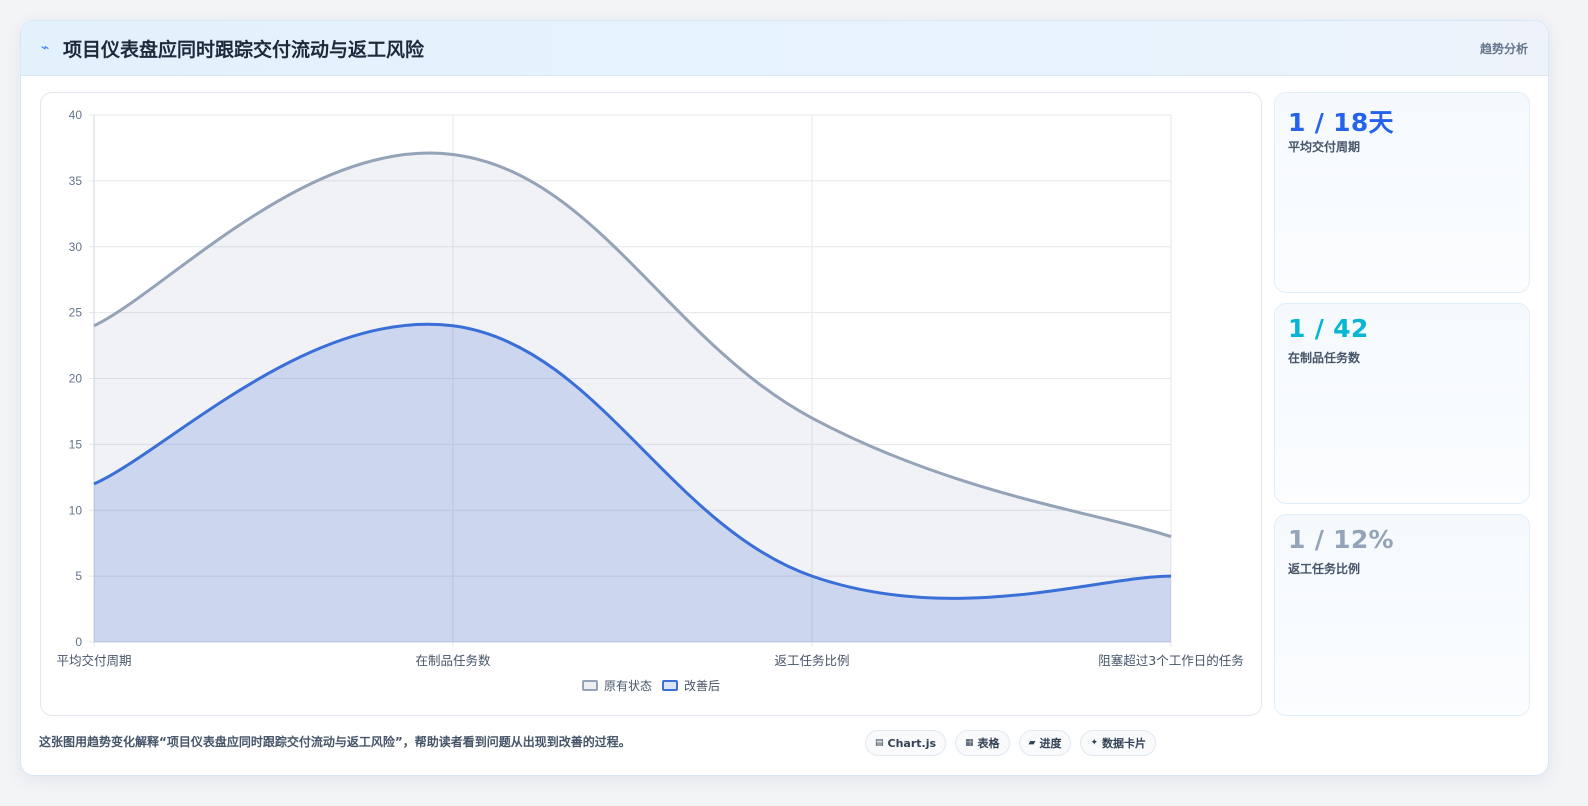 This screenshot has width=1588, height=806. What do you see at coordinates (1328, 328) in the screenshot?
I see `stat-value: 1 / 42` at bounding box center [1328, 328].